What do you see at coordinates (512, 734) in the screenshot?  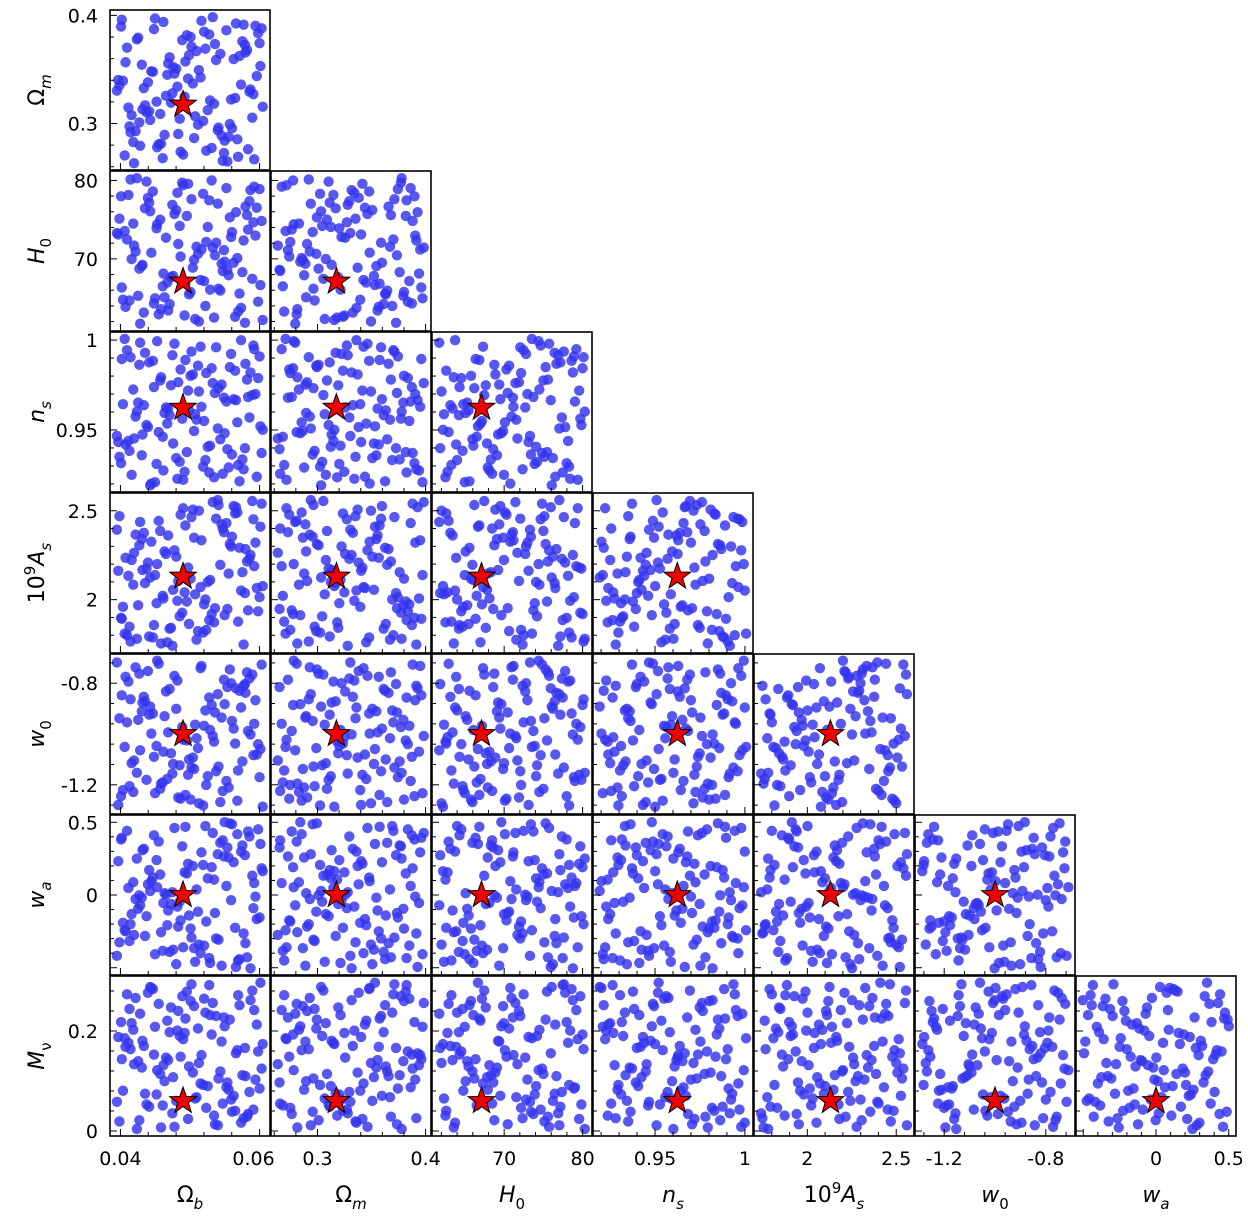 I see `panel-frame` at bounding box center [512, 734].